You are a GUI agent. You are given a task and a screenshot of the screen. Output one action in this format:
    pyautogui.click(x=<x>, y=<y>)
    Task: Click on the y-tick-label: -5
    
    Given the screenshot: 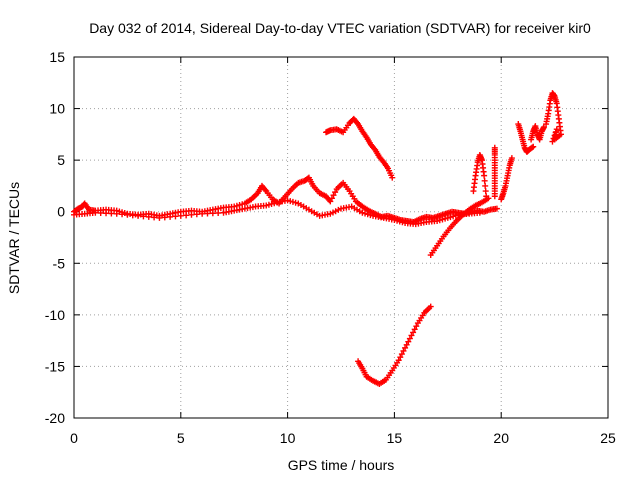 What is the action you would take?
    pyautogui.click(x=59, y=263)
    